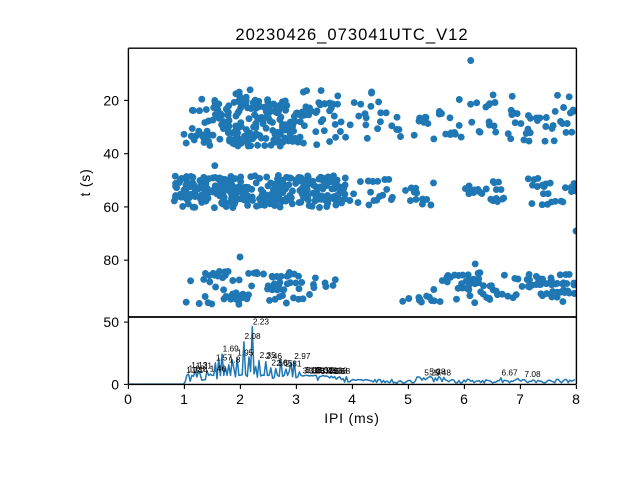  Describe the element at coordinates (437, 372) in the screenshot. I see `svg-text: 5.38` at that location.